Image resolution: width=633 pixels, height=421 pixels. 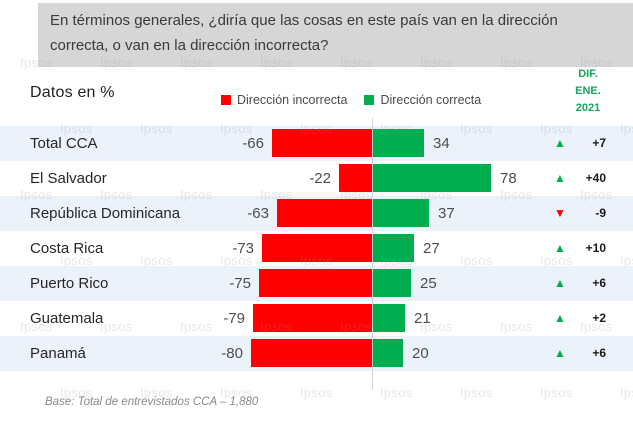 I want to click on diff-column-header: DIF. ENE. 2021, so click(x=588, y=91).